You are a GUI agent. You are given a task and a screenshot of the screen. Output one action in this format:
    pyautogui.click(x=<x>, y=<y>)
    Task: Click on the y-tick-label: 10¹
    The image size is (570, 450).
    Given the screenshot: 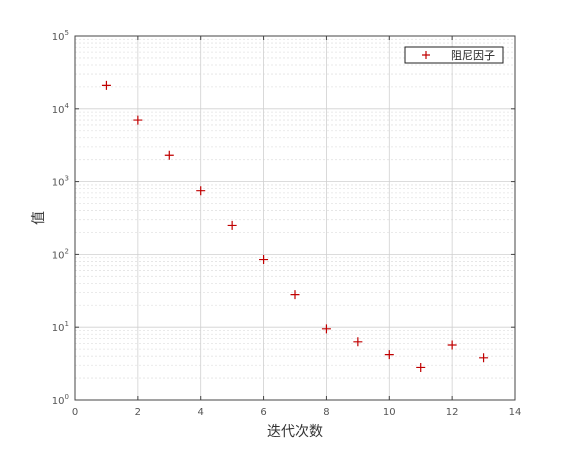 What is the action you would take?
    pyautogui.click(x=60, y=327)
    